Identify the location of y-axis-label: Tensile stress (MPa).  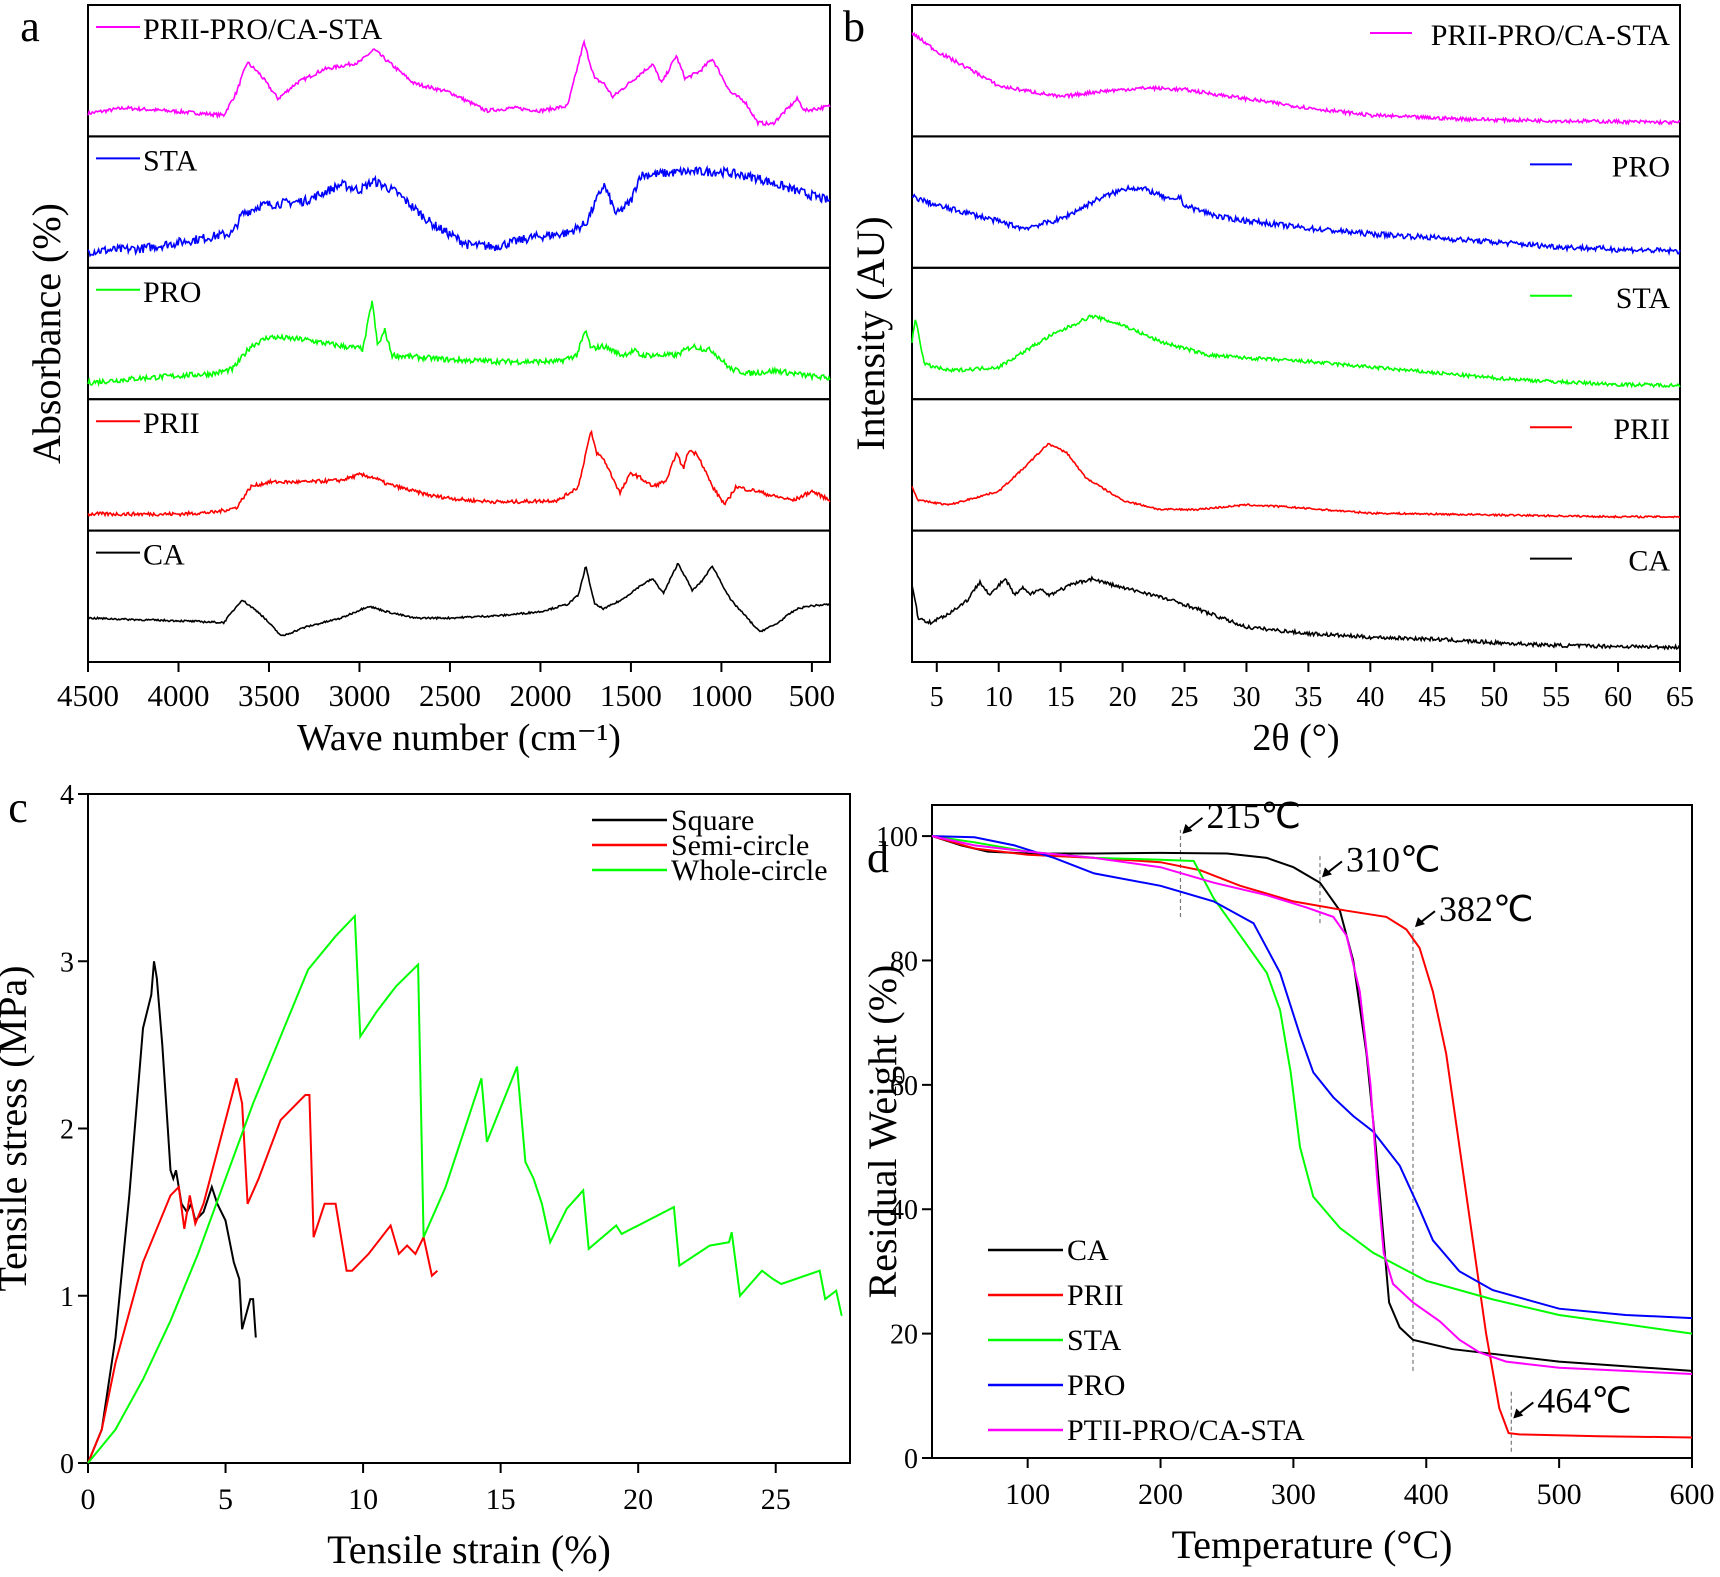
(17, 1128).